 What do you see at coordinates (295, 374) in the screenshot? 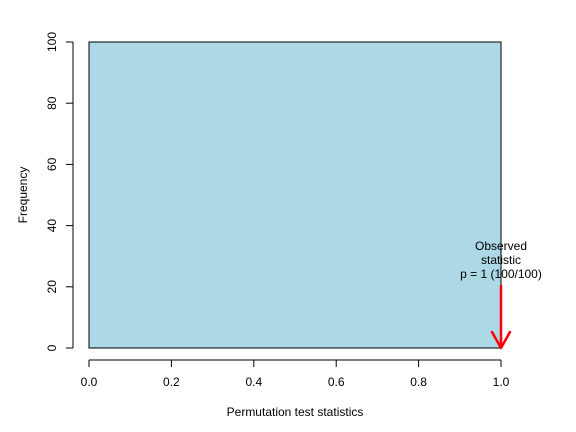
I see `x-axis: 0.0 0.2 0.4 0.6 0.8 1.0` at bounding box center [295, 374].